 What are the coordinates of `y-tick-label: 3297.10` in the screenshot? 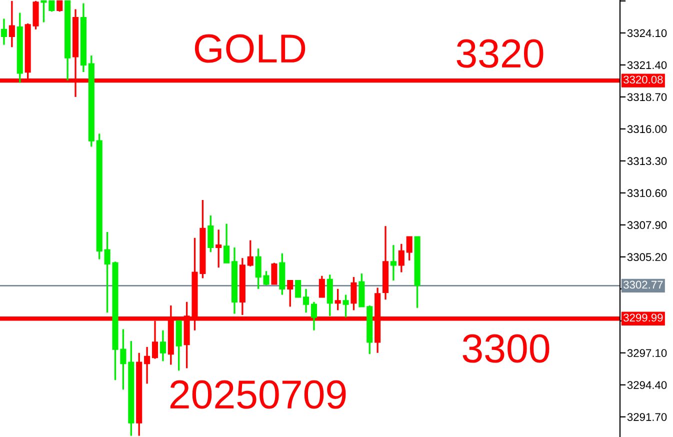 It's located at (647, 353).